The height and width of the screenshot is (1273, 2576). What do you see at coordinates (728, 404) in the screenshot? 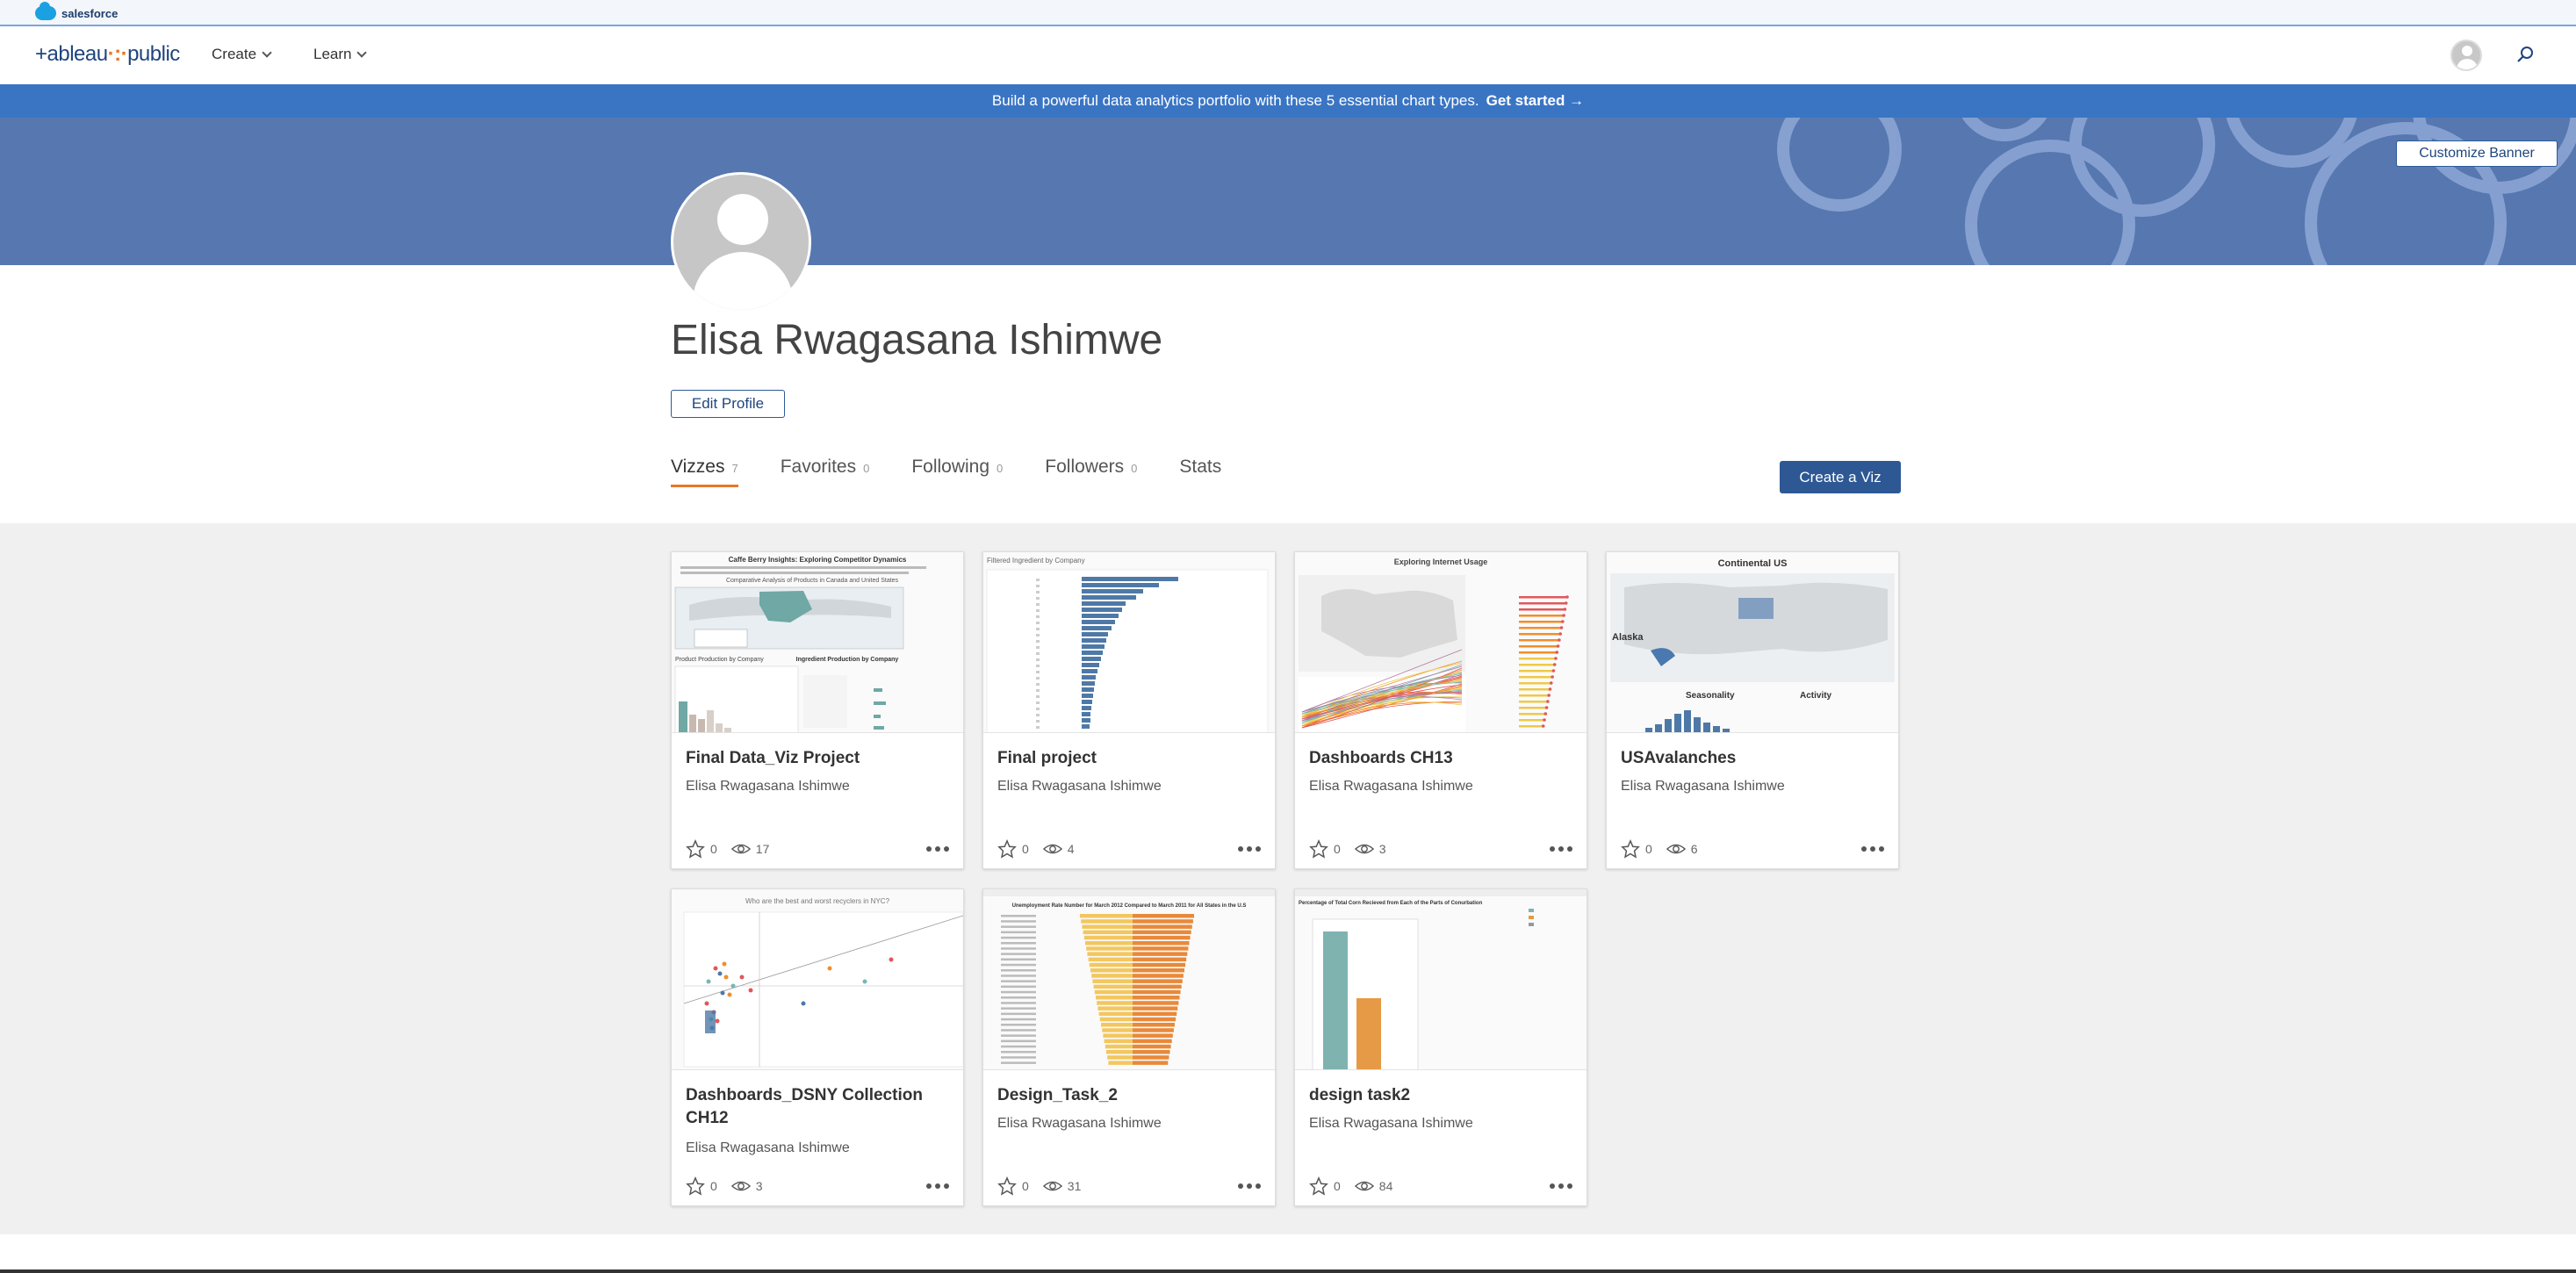
I see `edit-profile-button: Edit Profile` at bounding box center [728, 404].